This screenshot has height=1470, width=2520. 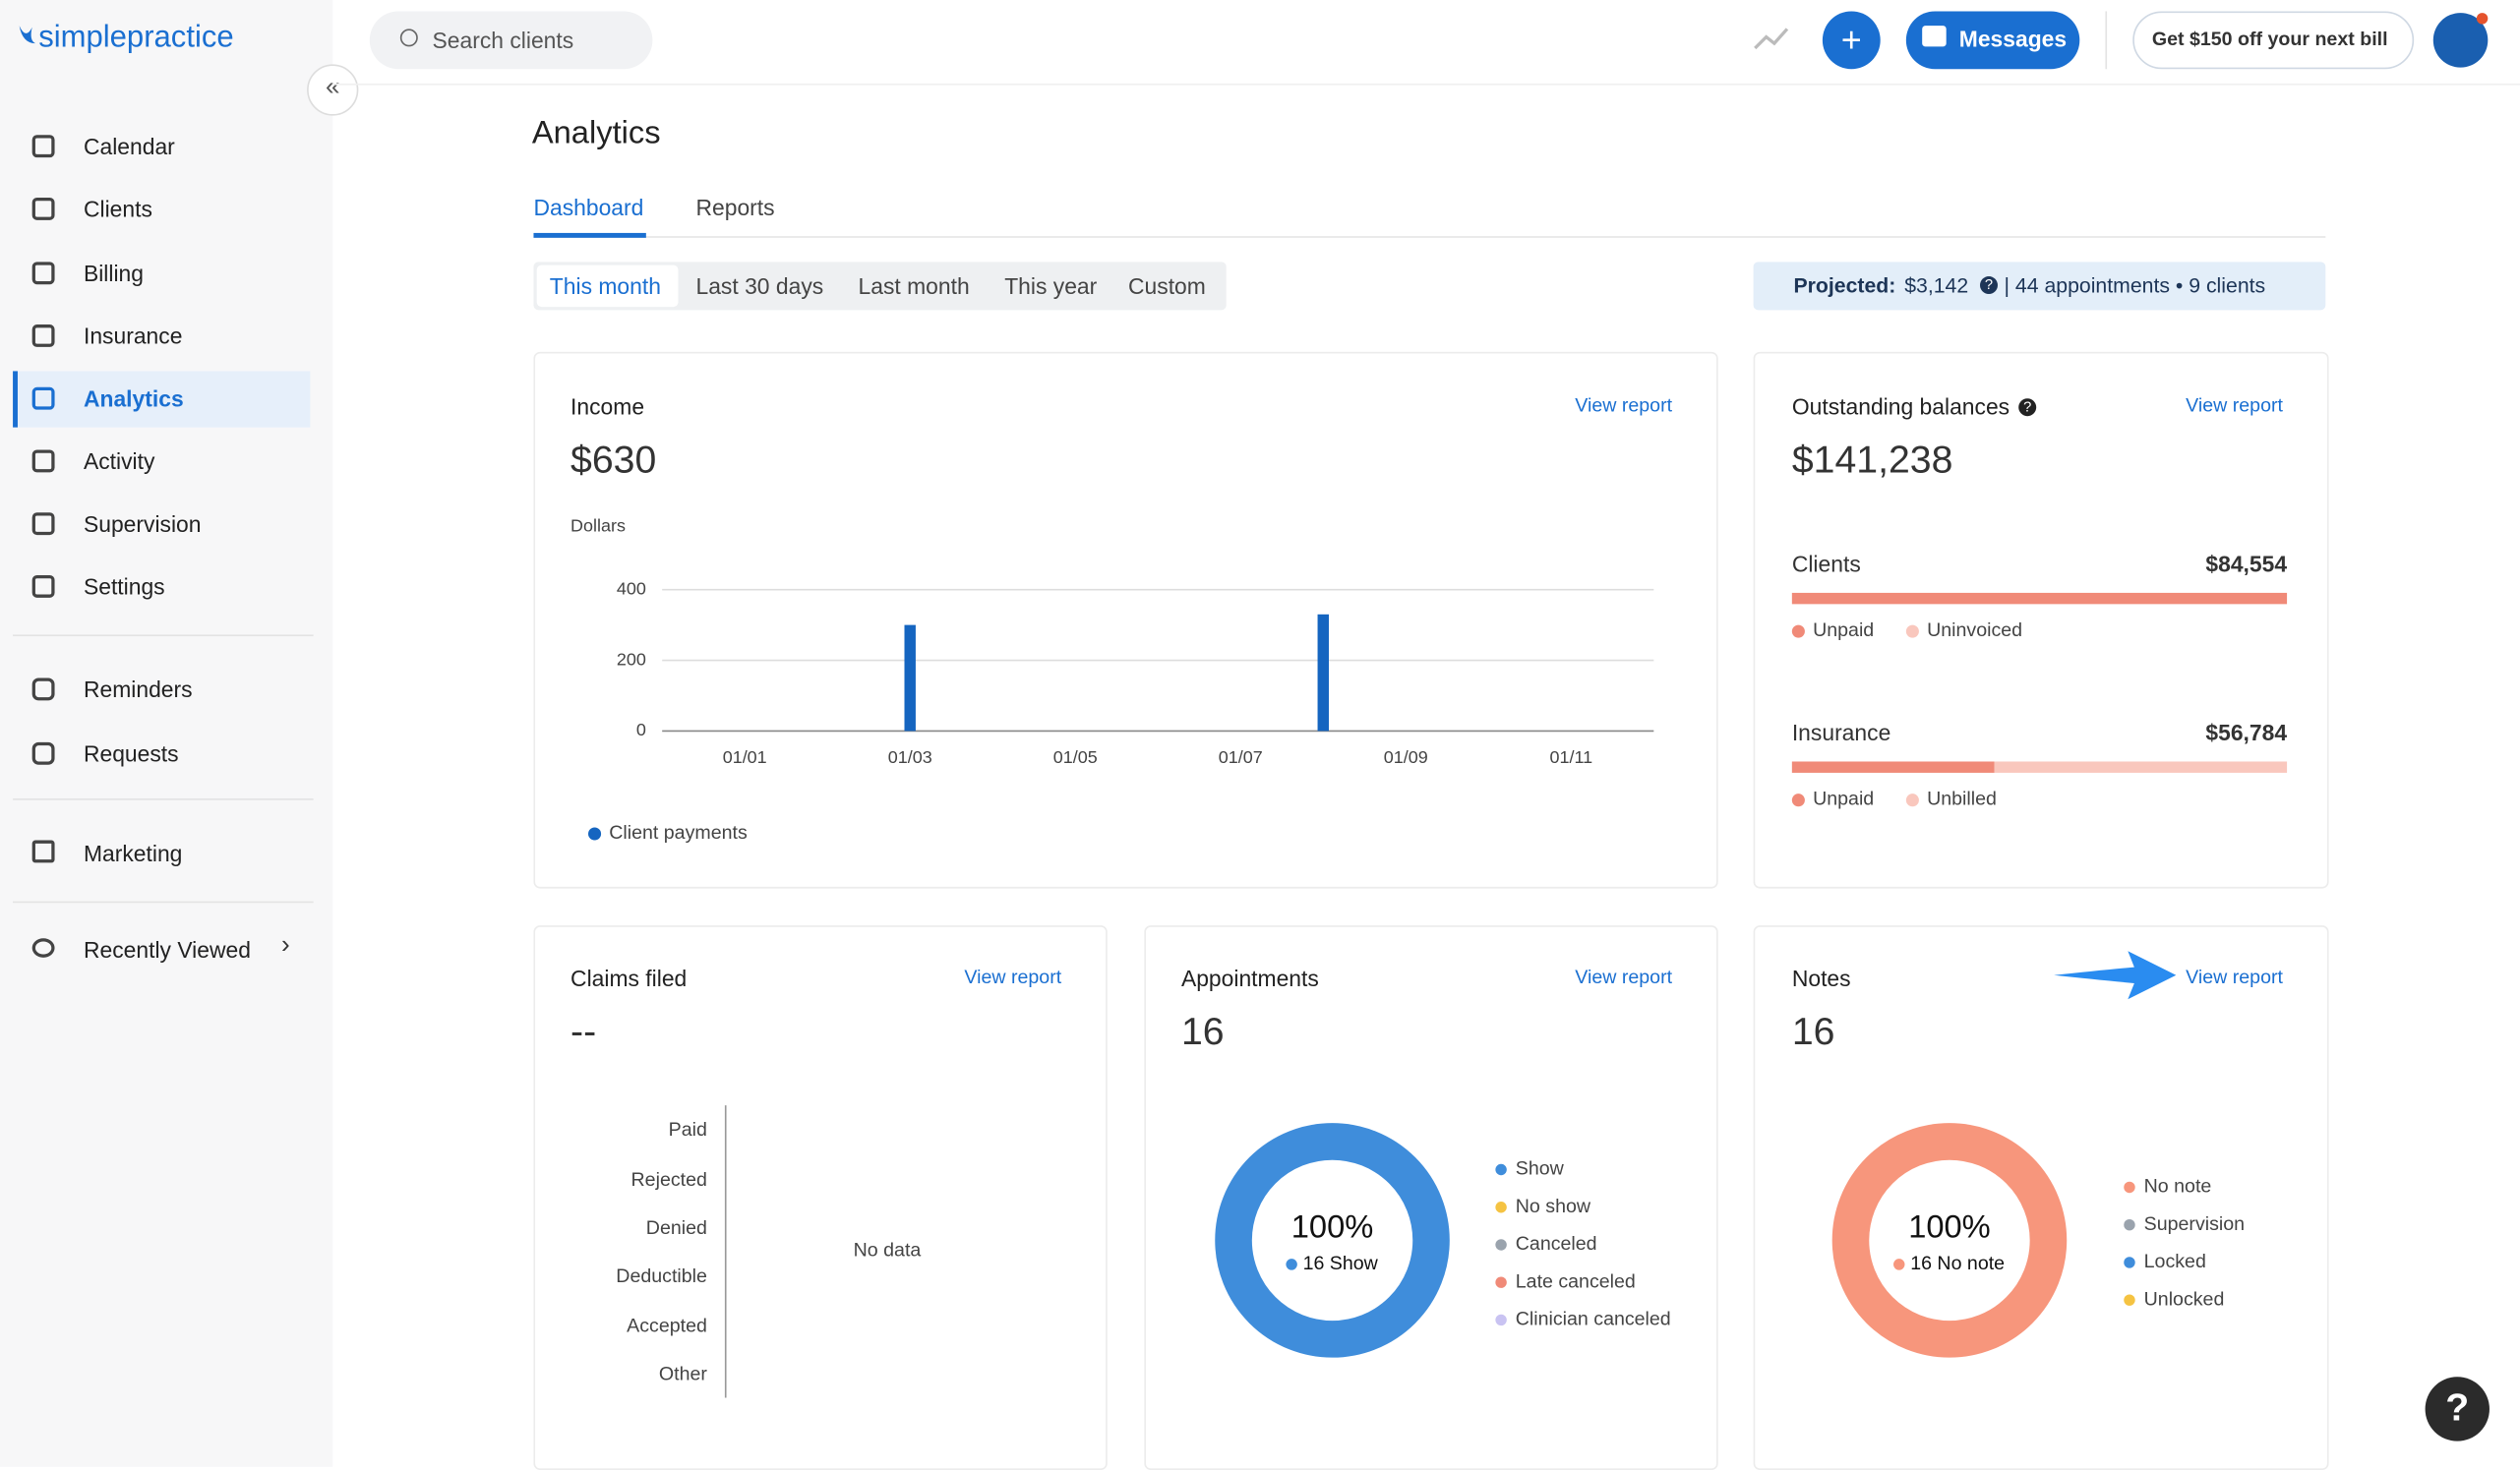 I want to click on card-title: Claims filed, so click(x=629, y=978).